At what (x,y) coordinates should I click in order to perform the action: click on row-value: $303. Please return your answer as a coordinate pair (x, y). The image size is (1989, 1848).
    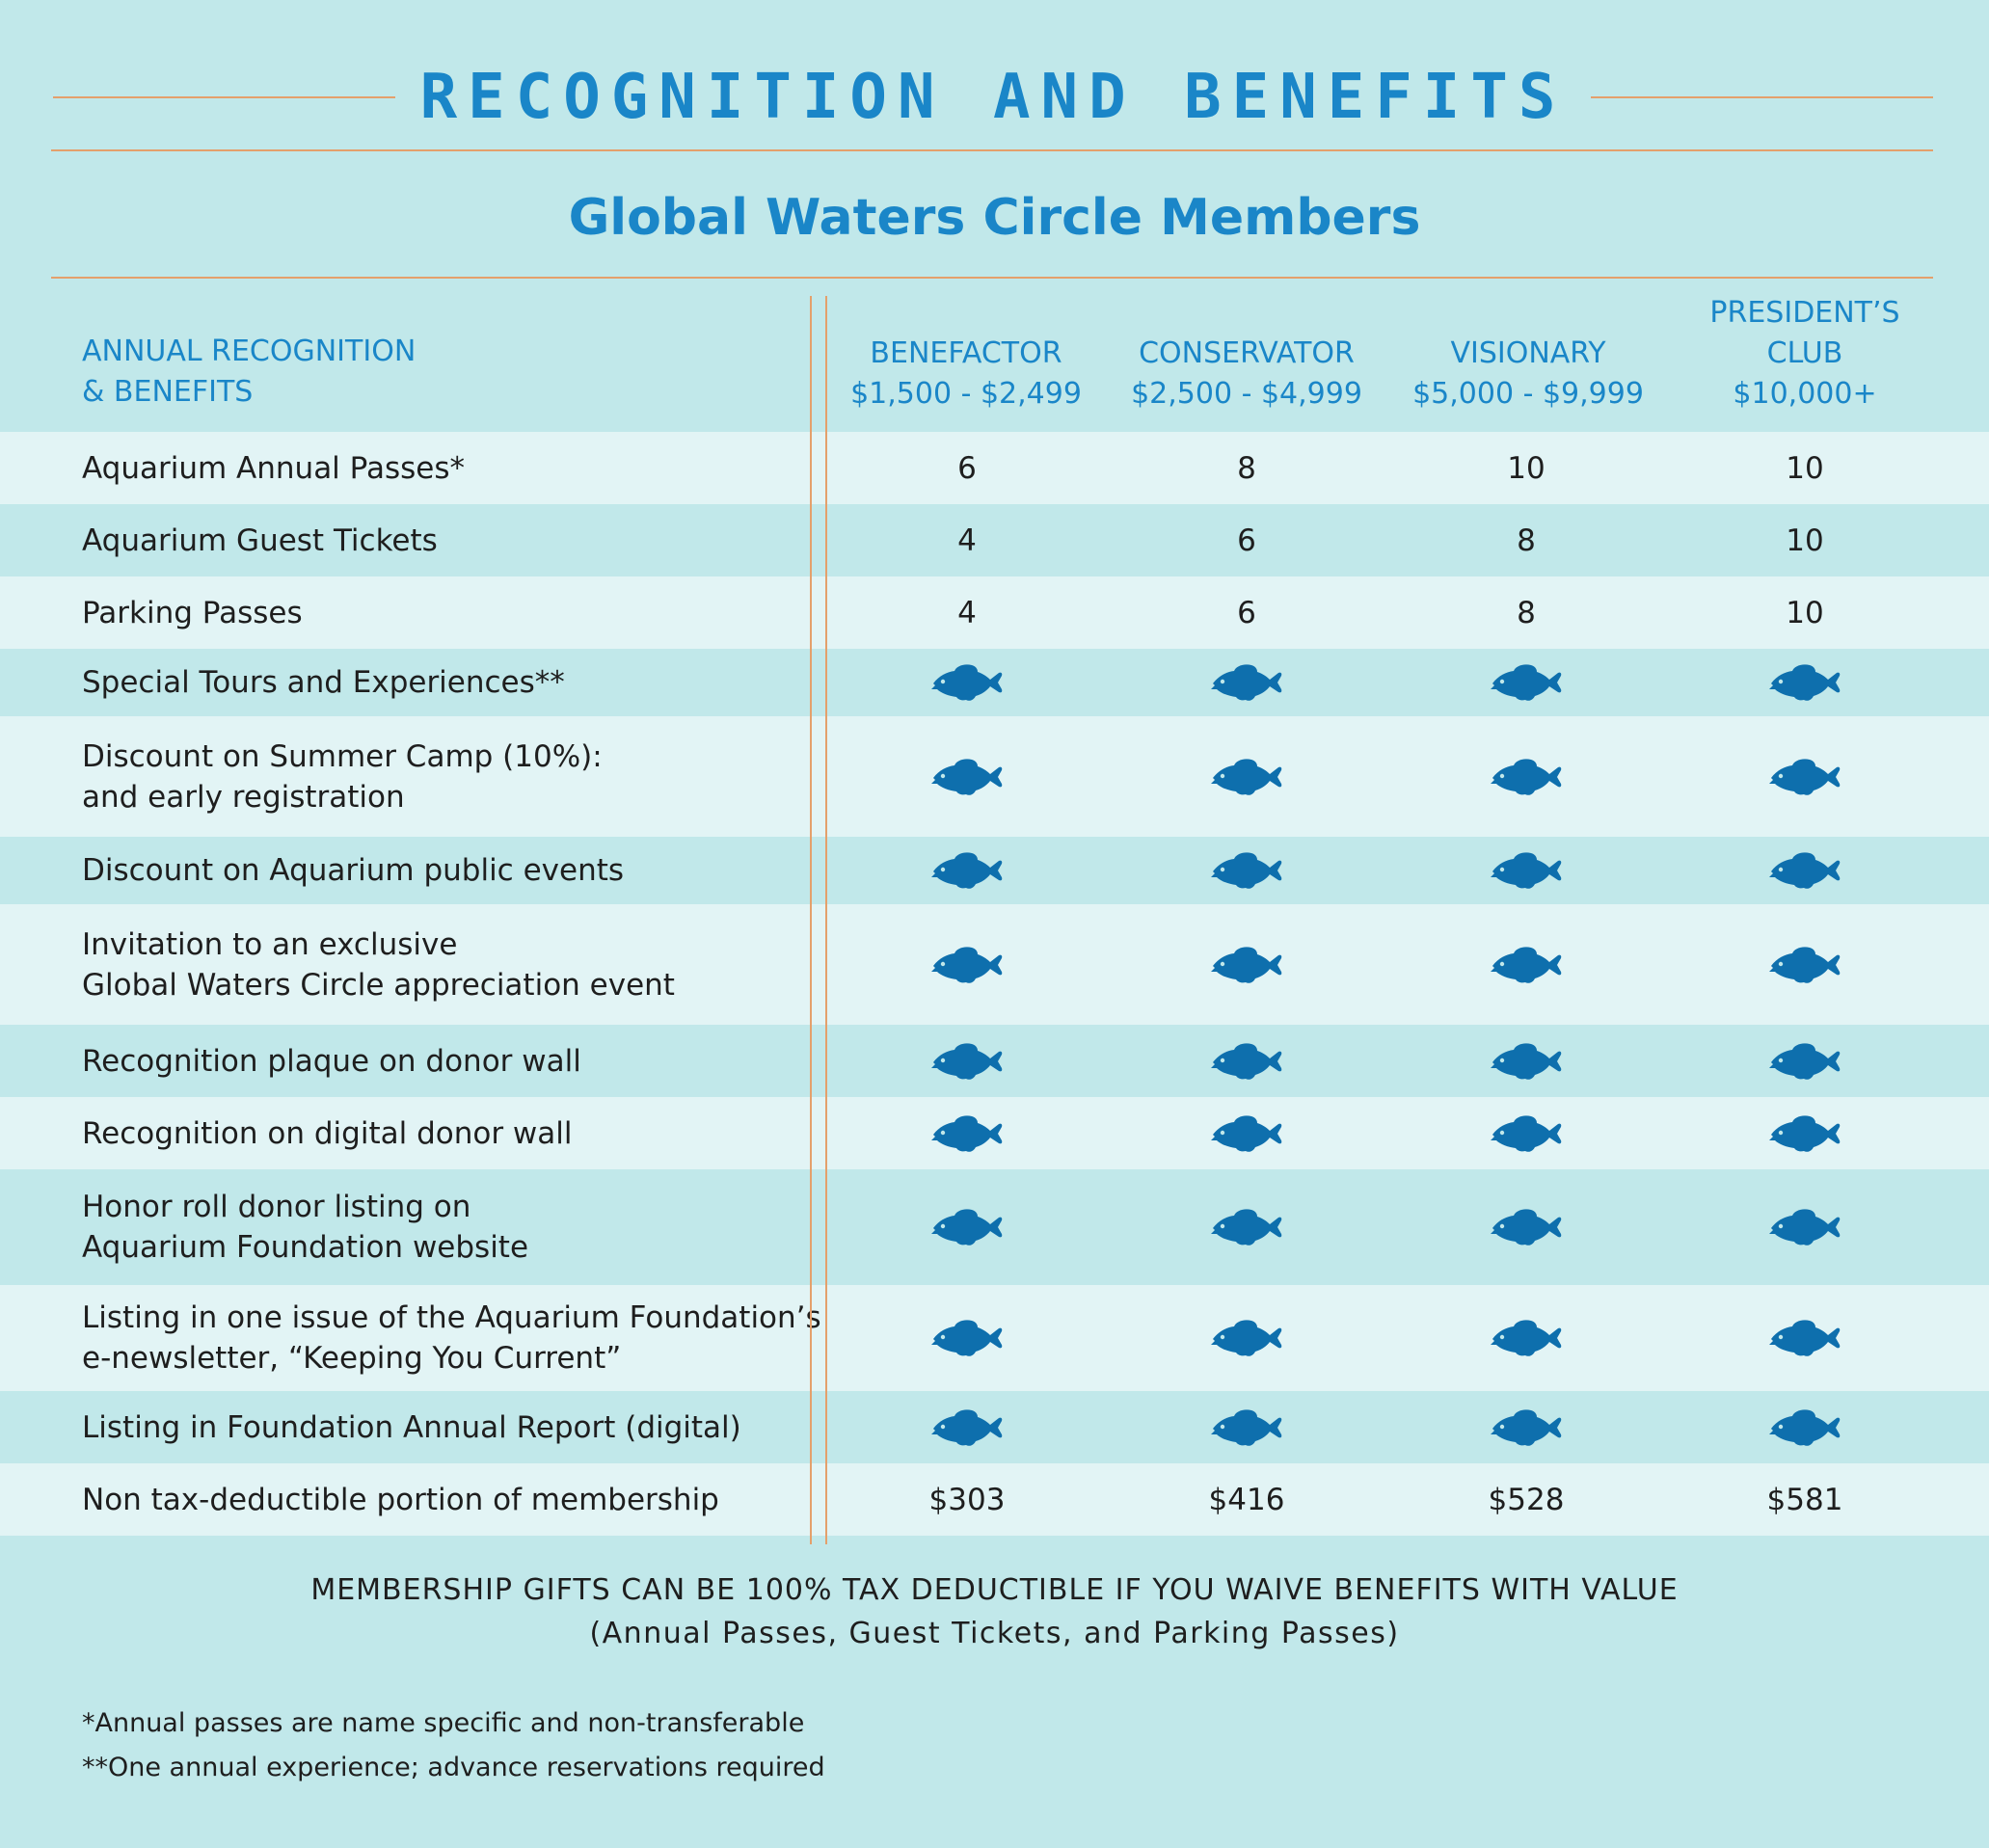
    Looking at the image, I should click on (967, 1500).